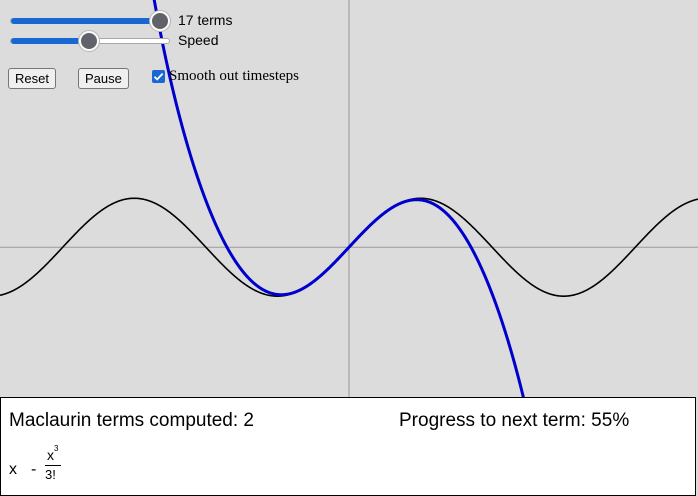  I want to click on terms-slider-fill, so click(90, 21).